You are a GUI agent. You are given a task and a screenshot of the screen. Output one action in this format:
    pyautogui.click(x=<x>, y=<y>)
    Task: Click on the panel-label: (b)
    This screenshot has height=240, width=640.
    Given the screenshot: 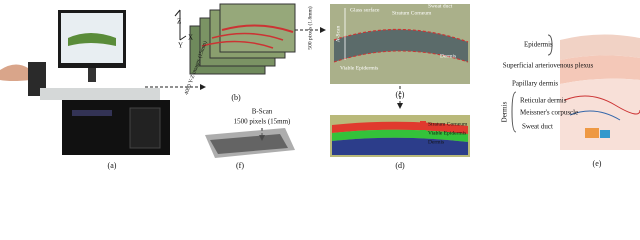 What is the action you would take?
    pyautogui.click(x=236, y=97)
    